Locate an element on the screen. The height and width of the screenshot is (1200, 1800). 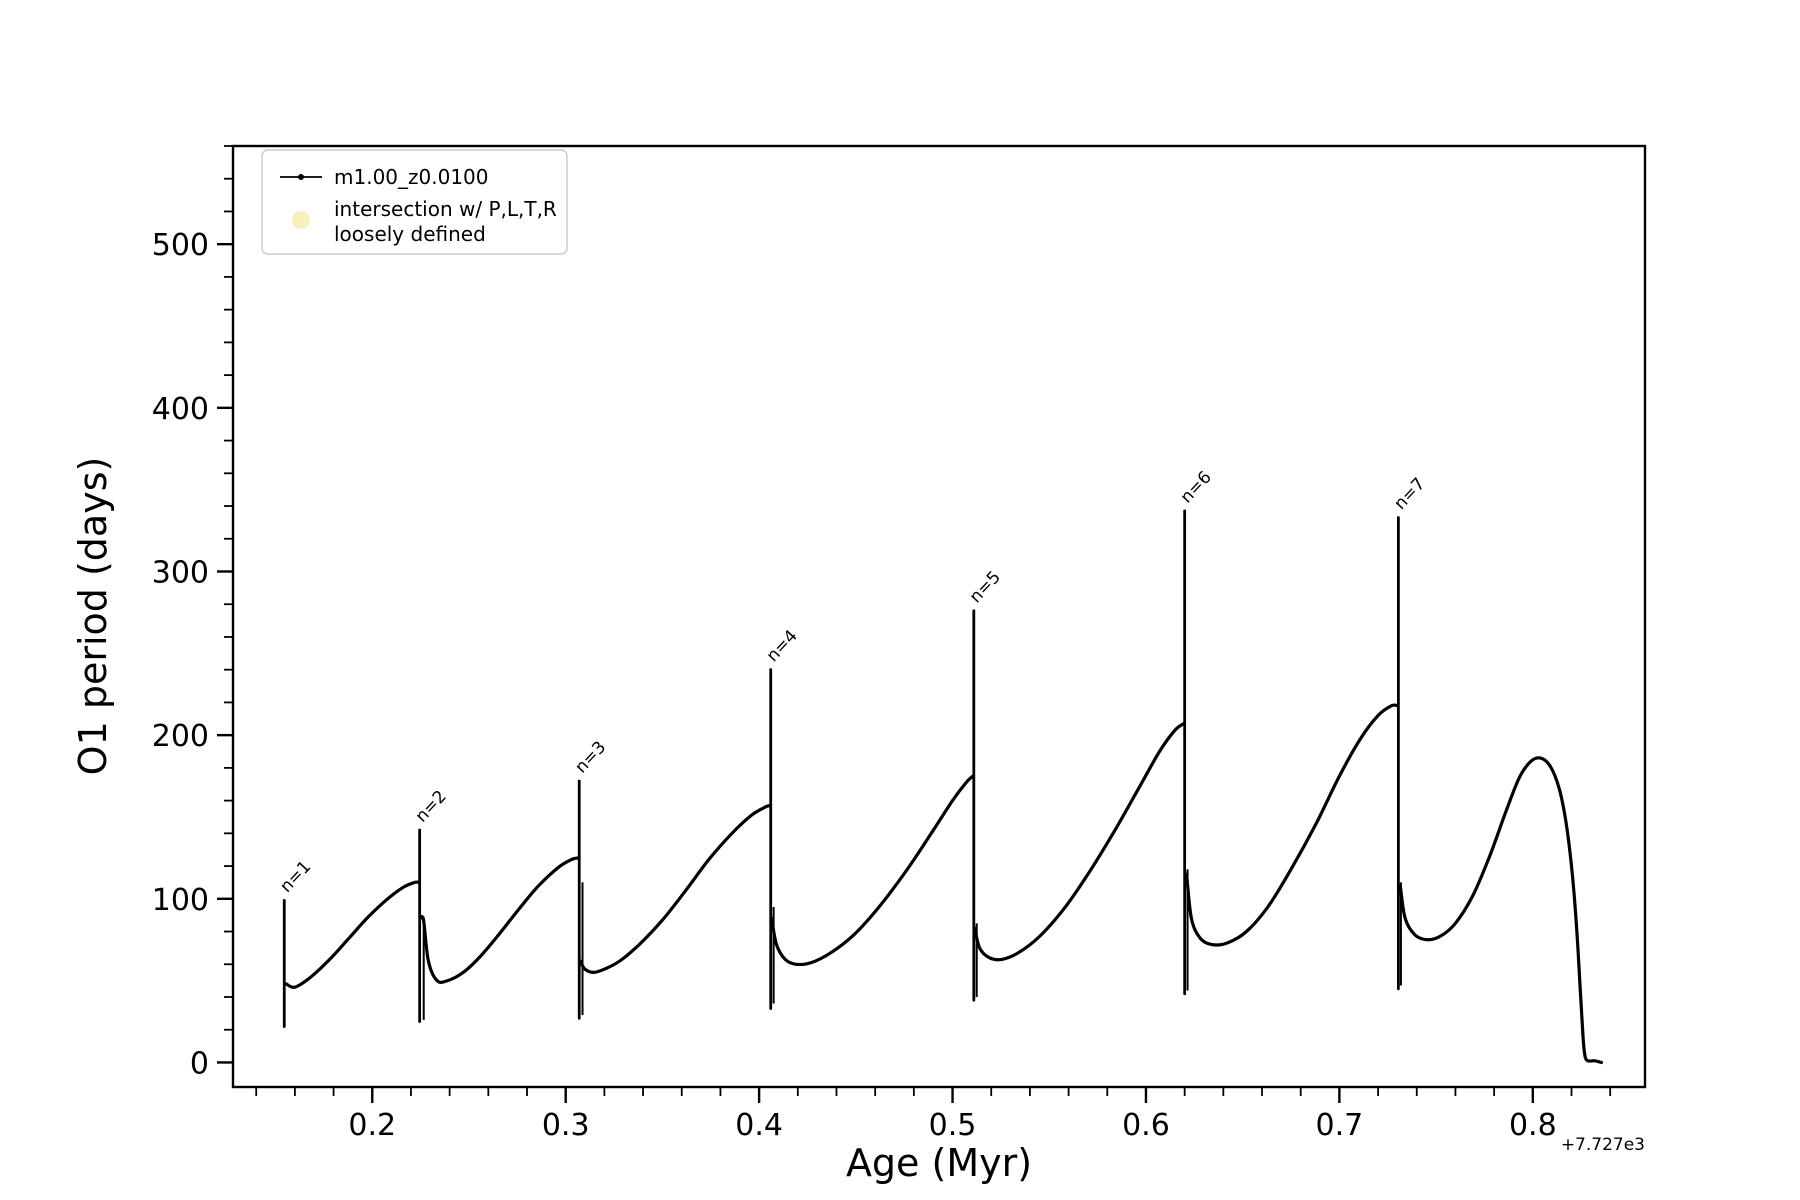
y-tick-label: 500 is located at coordinates (180, 245).